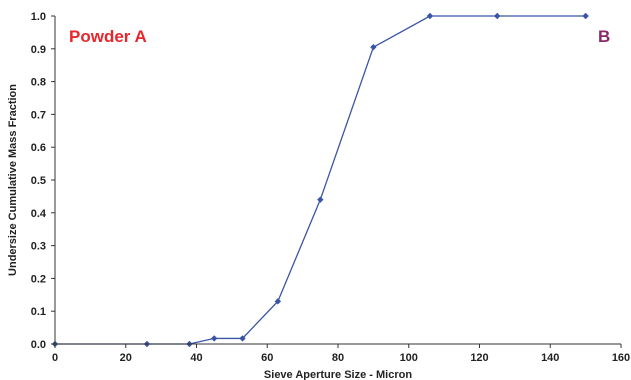  What do you see at coordinates (621, 358) in the screenshot?
I see `x-tick-label: 160` at bounding box center [621, 358].